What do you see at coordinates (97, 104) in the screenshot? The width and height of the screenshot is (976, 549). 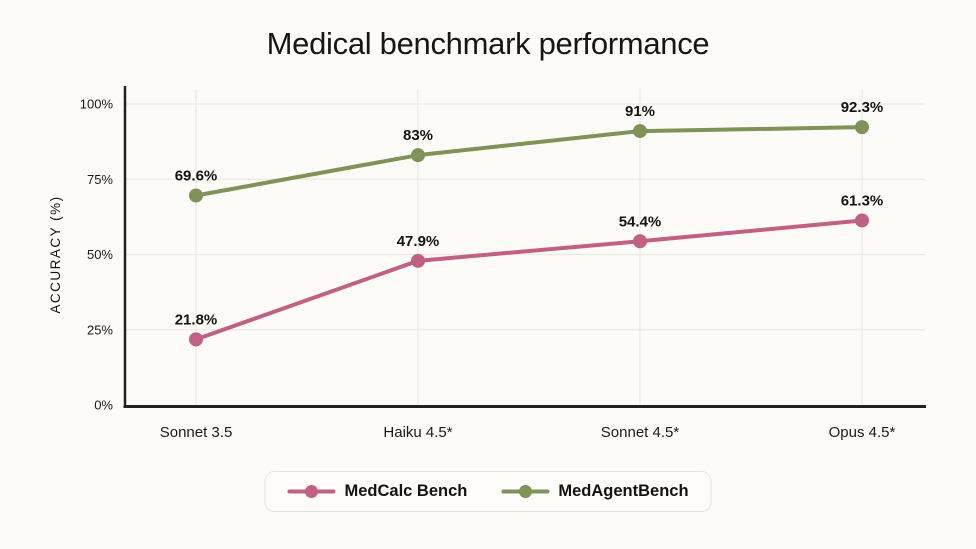 I see `y-tick-label: 100%` at bounding box center [97, 104].